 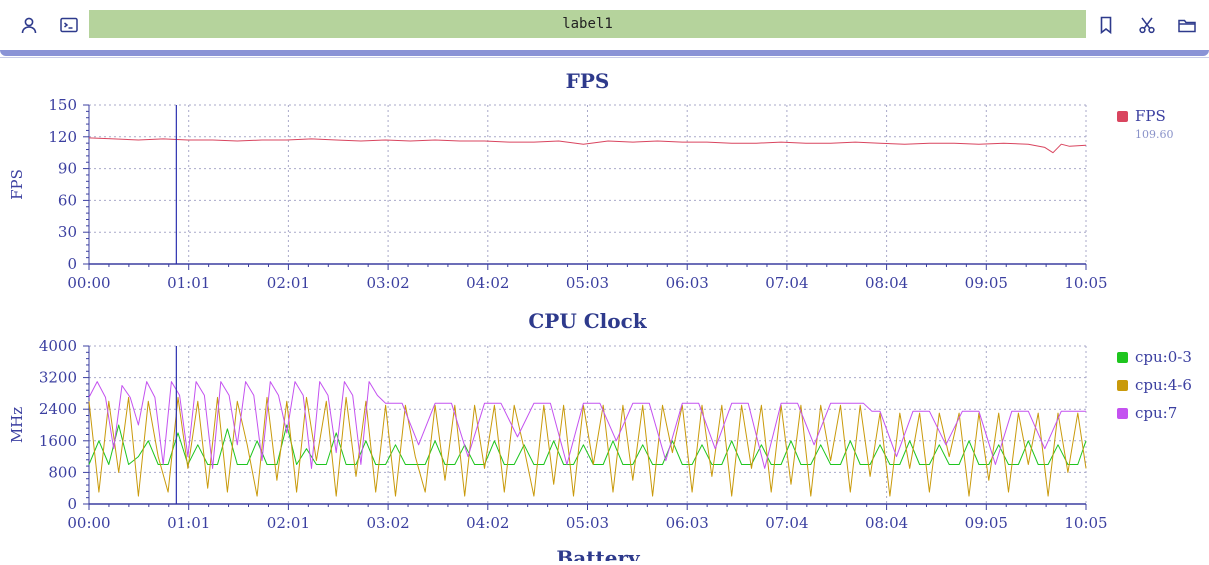 What do you see at coordinates (67, 169) in the screenshot?
I see `y-tick-label: 90` at bounding box center [67, 169].